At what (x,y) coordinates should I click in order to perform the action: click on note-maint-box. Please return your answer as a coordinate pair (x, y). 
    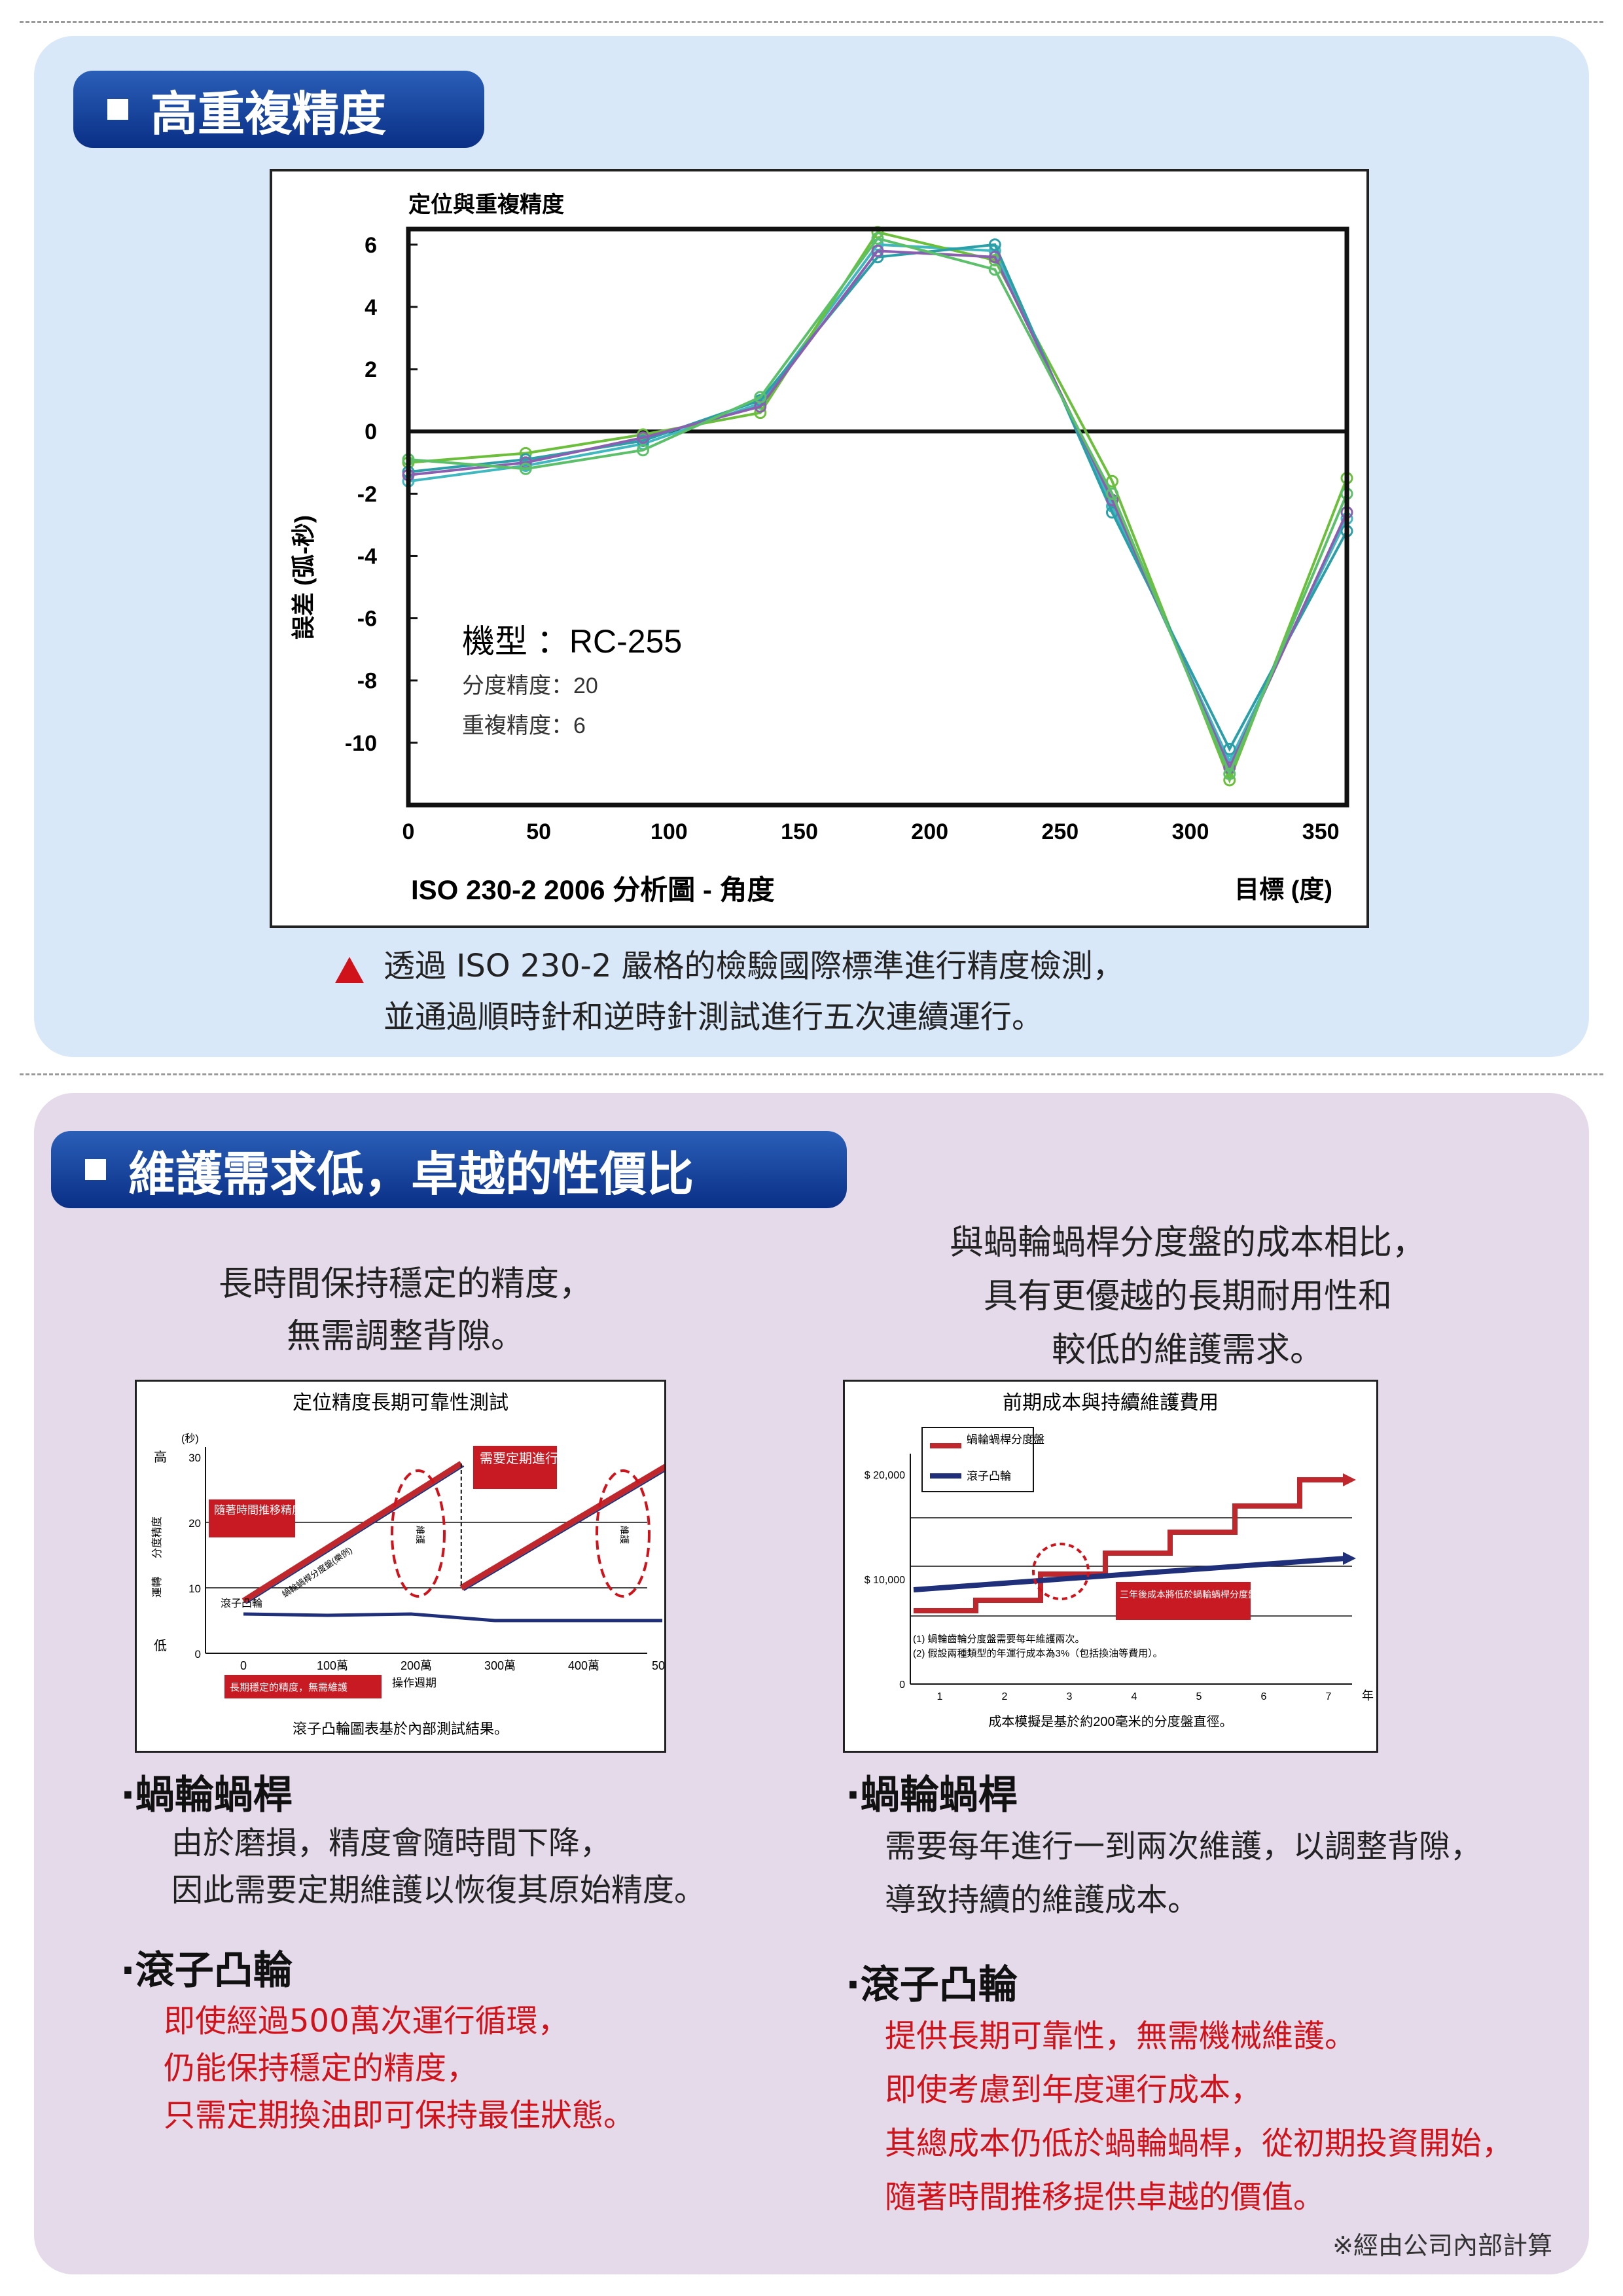
    Looking at the image, I should click on (515, 1468).